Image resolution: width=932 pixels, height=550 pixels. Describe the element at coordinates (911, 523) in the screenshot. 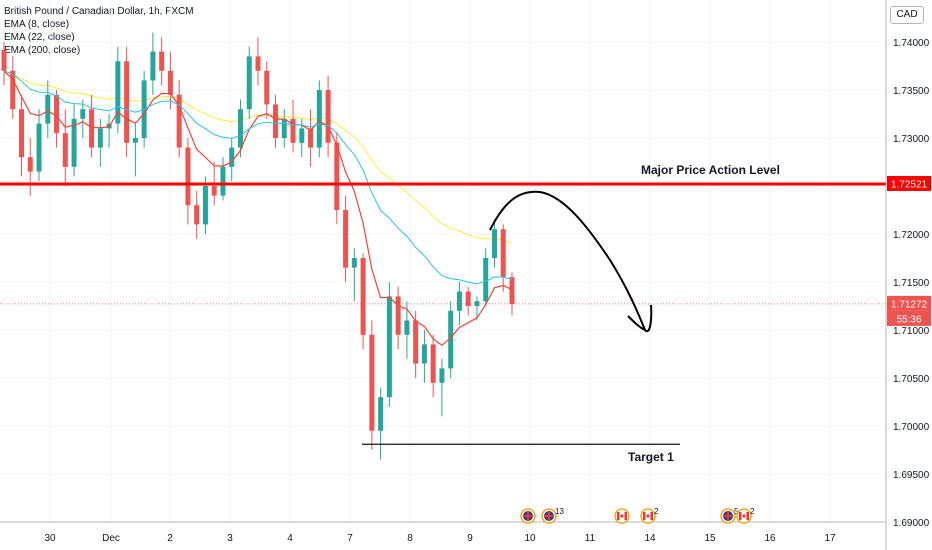

I see `price-tick: 1.69000` at that location.